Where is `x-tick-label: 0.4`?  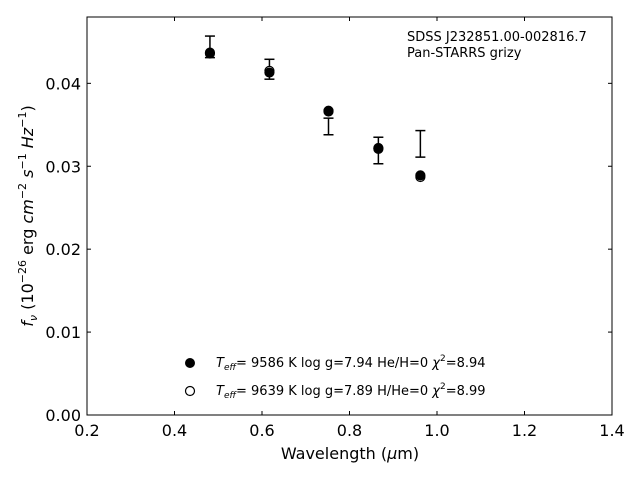
x-tick-label: 0.4 is located at coordinates (174, 430).